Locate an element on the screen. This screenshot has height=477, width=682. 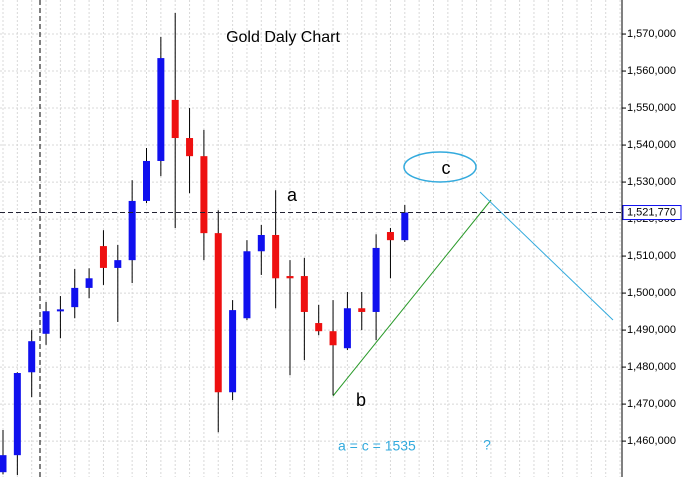
y-tick-label: 1,560,000 is located at coordinates (651, 71).